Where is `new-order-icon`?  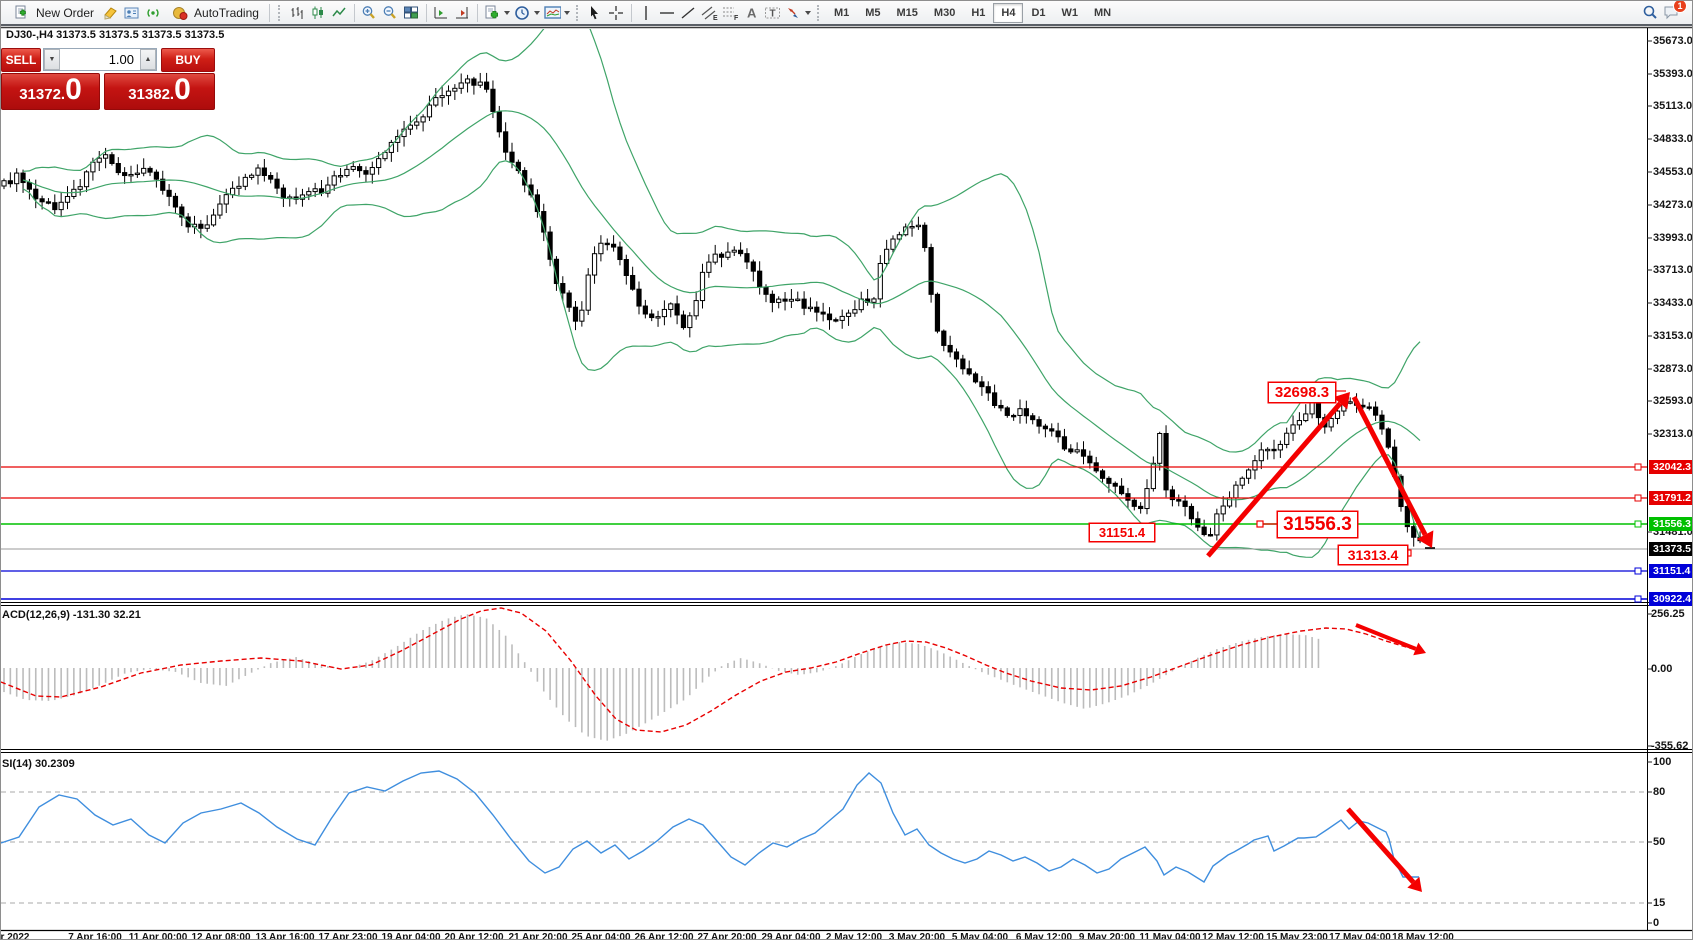
new-order-icon is located at coordinates (21, 12).